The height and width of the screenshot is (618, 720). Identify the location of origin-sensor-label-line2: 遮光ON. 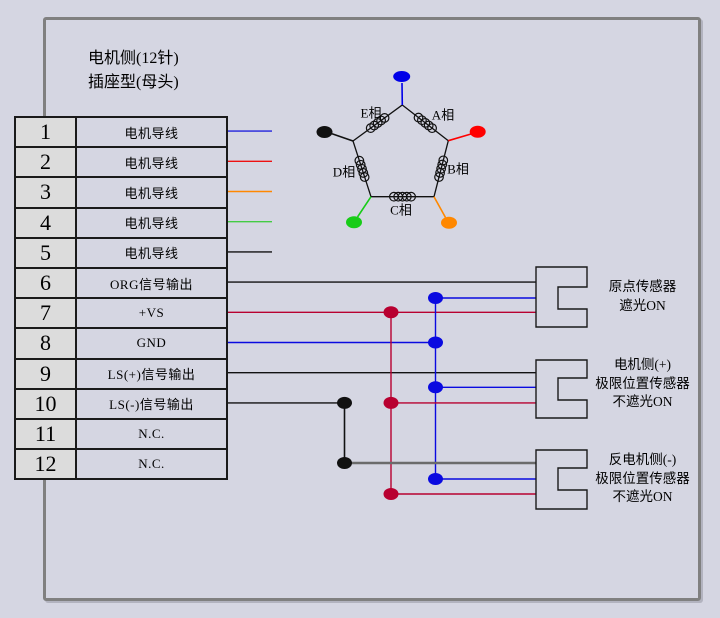
(642, 305).